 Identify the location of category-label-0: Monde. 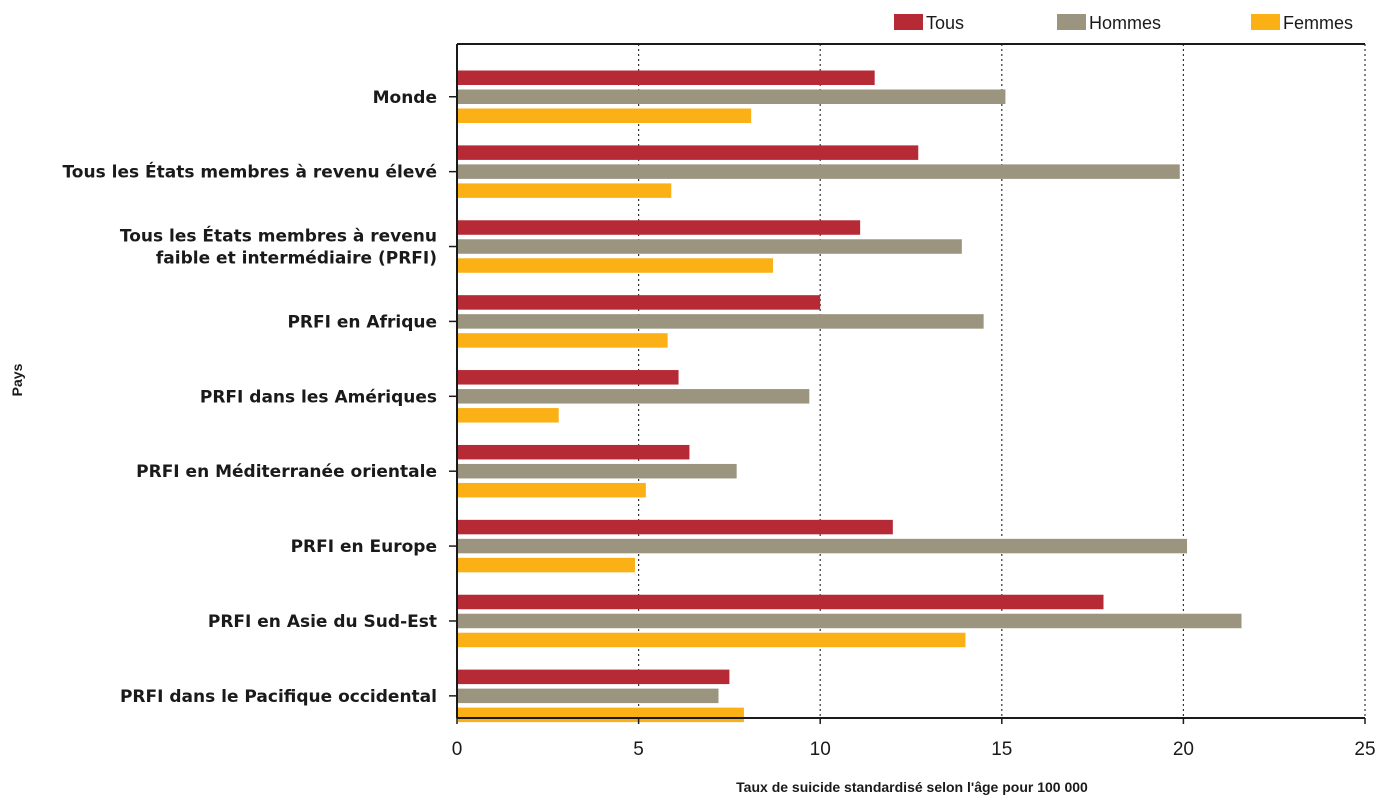
(405, 98).